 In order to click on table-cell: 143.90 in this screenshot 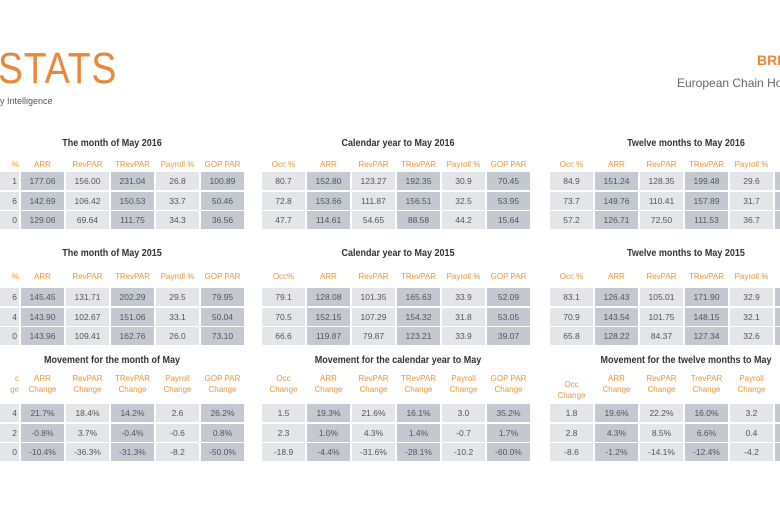, I will do `click(42, 316)`.